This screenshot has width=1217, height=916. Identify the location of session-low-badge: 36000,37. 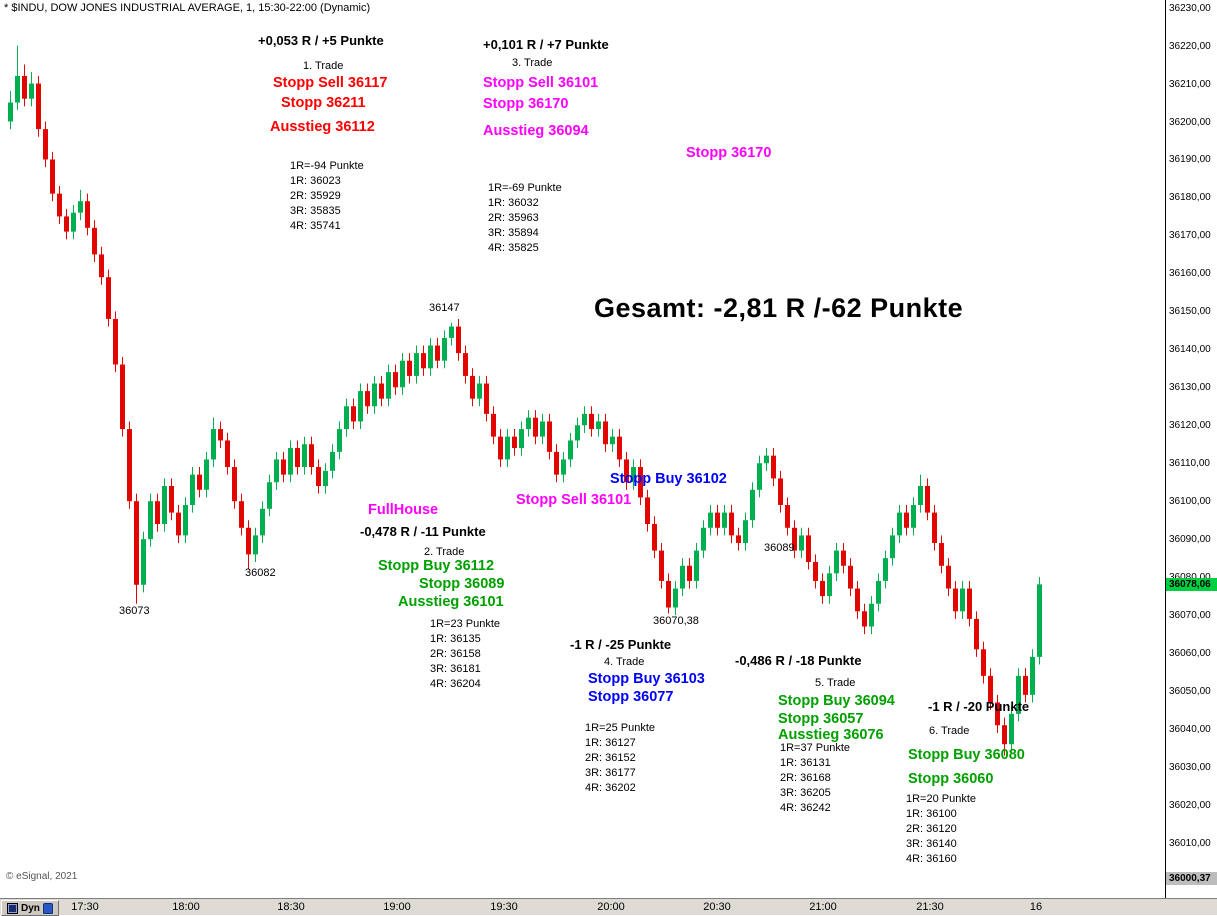
(1191, 879).